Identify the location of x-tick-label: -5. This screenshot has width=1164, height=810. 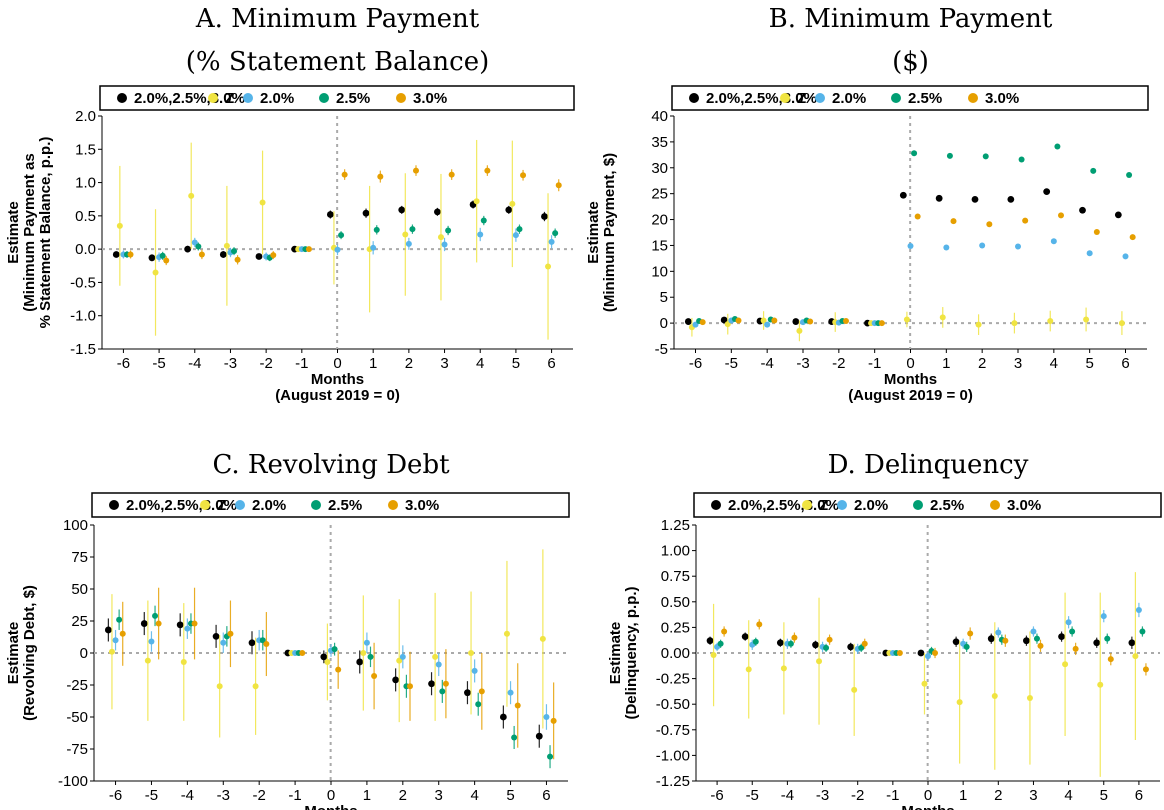
(158, 363).